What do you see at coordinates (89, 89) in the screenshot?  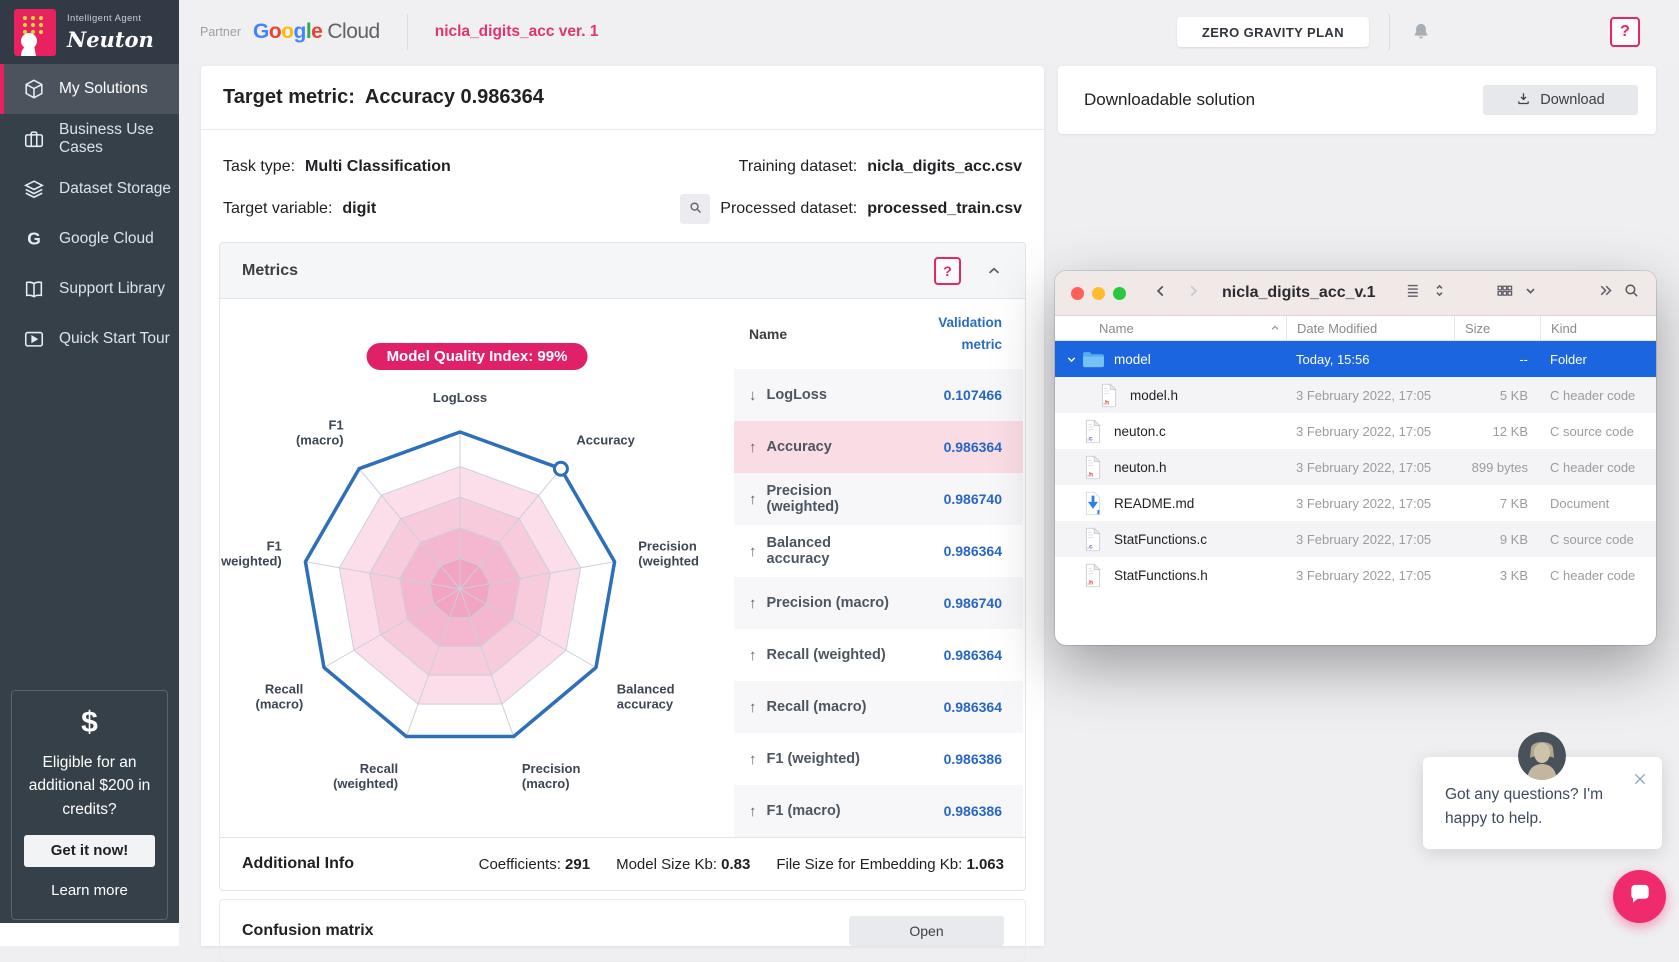 I see `sidebar-item-my-solutions: My Solutions` at bounding box center [89, 89].